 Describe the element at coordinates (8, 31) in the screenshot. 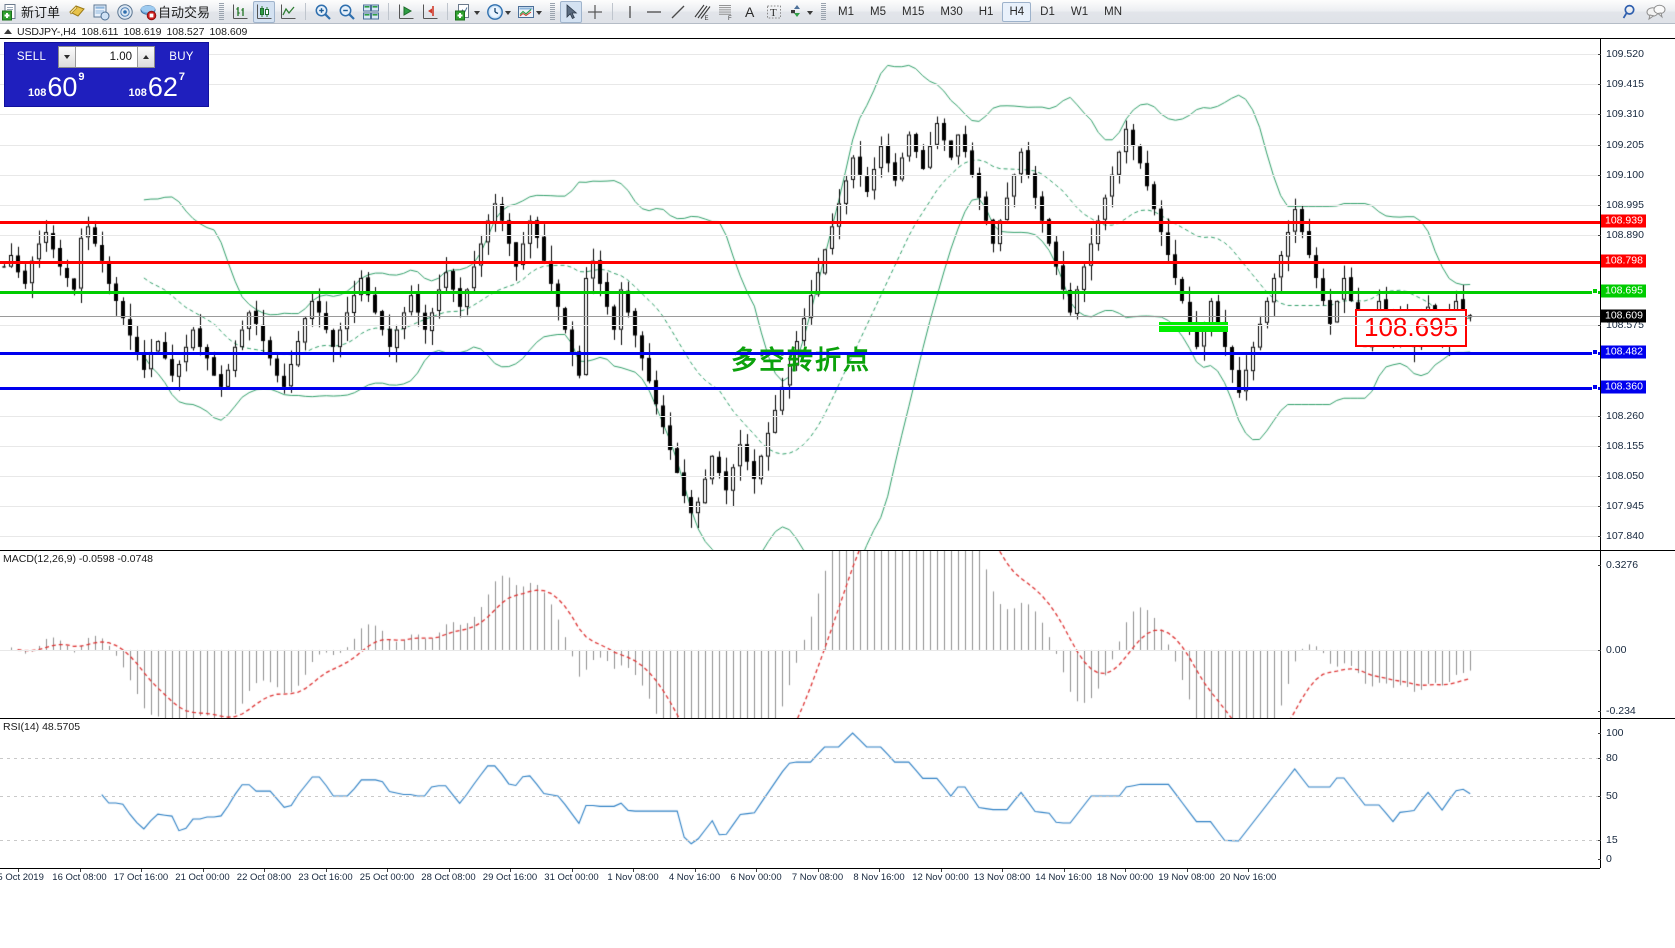

I see `collapse-triangle-icon` at that location.